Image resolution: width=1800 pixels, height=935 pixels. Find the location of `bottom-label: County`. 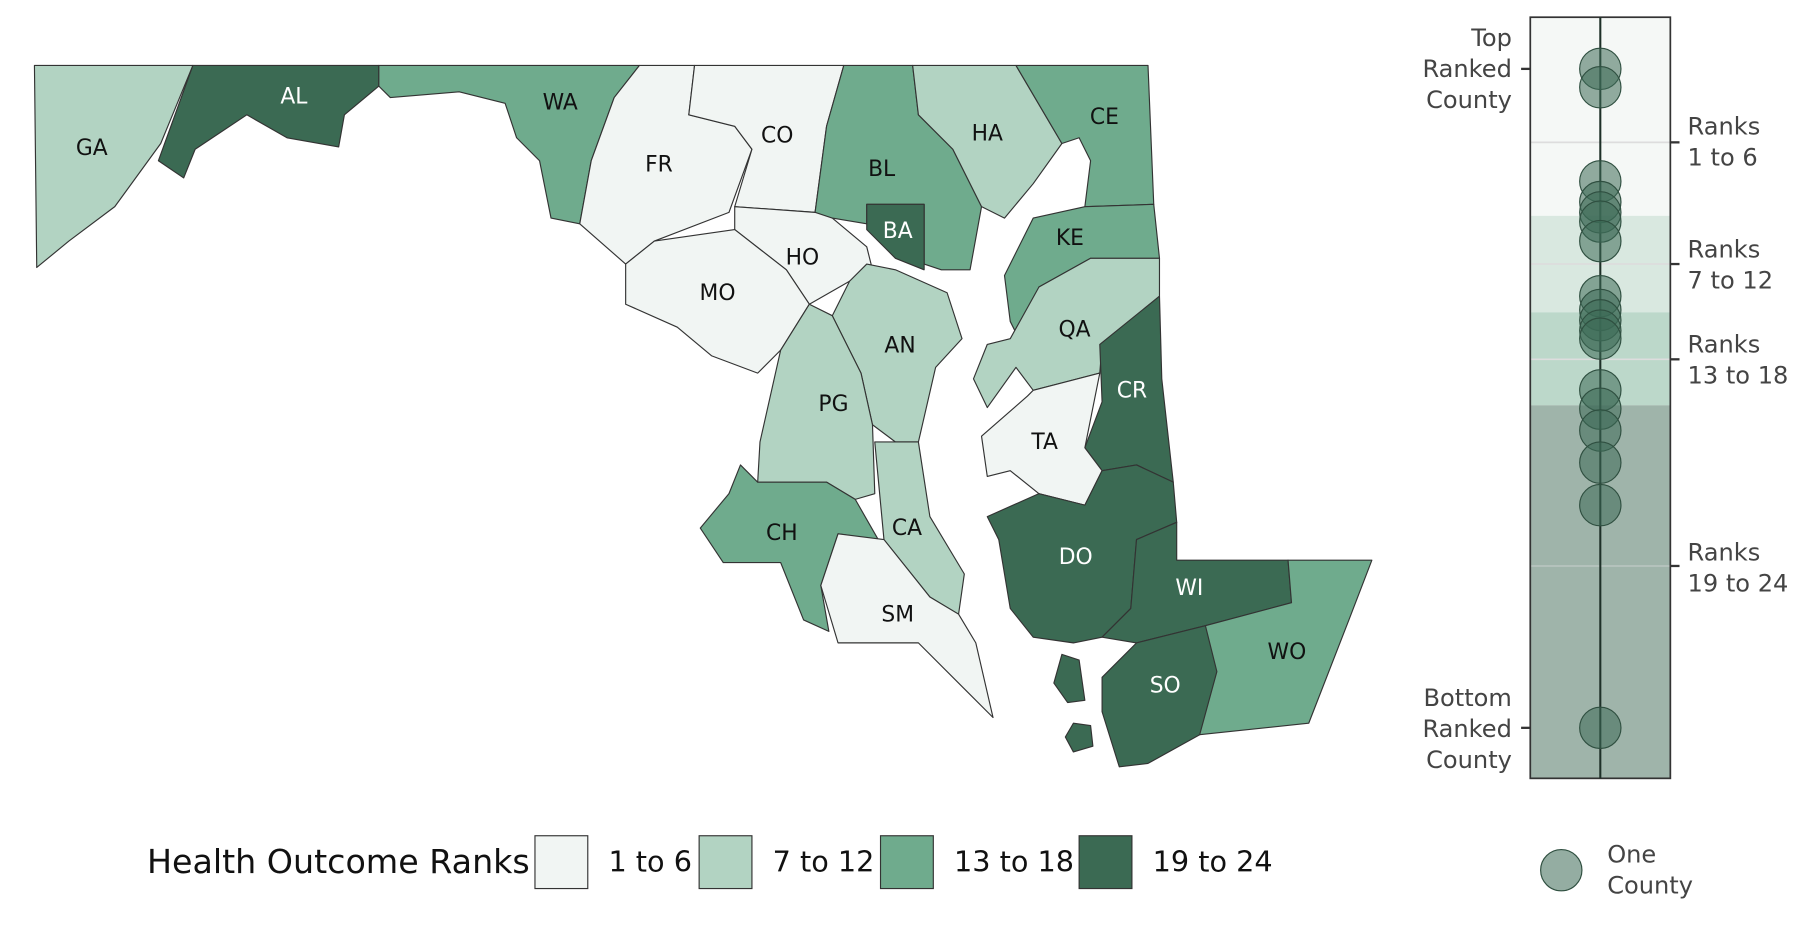

bottom-label: County is located at coordinates (1469, 760).